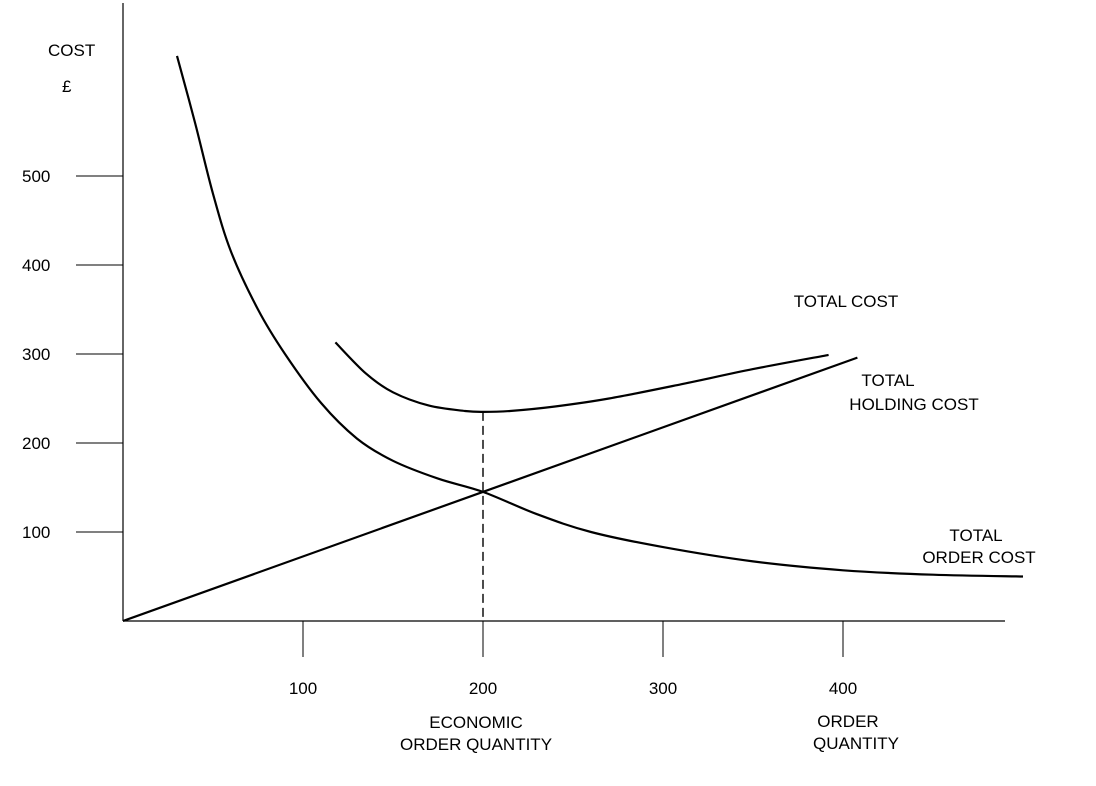 This screenshot has width=1096, height=786. What do you see at coordinates (847, 721) in the screenshot?
I see `x-axis-label-line-1: ORDER` at bounding box center [847, 721].